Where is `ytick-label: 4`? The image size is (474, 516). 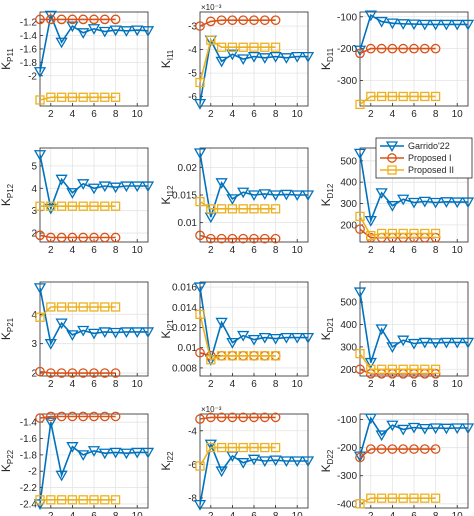 ytick-label: 4 is located at coordinates (34, 315).